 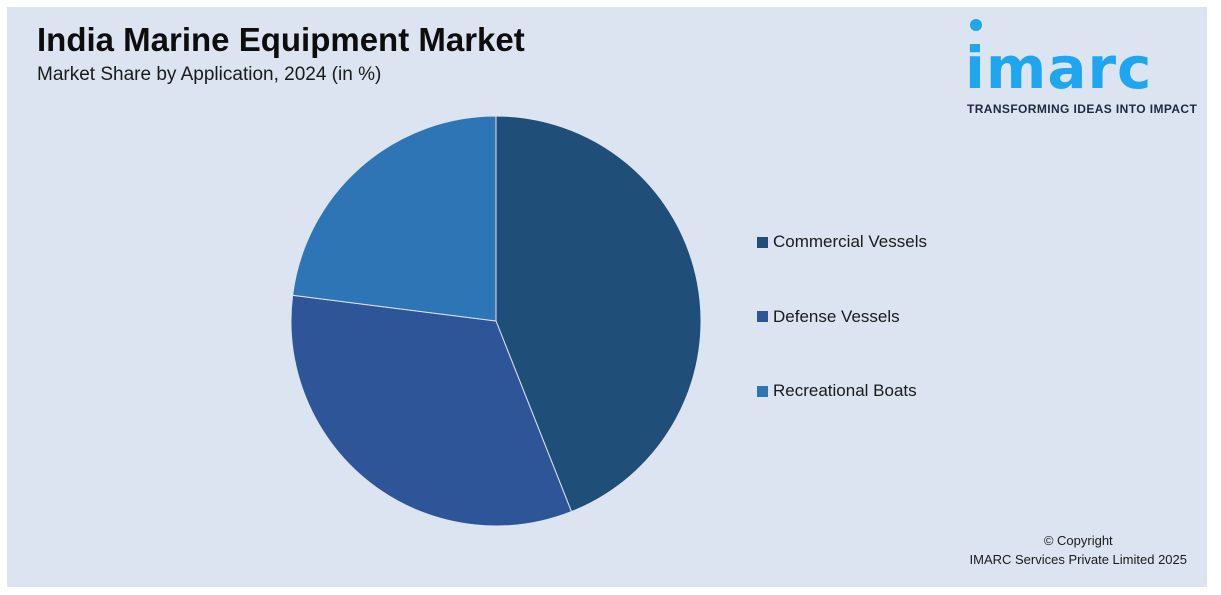 What do you see at coordinates (431, 410) in the screenshot?
I see `pie-slice-defense-vessels` at bounding box center [431, 410].